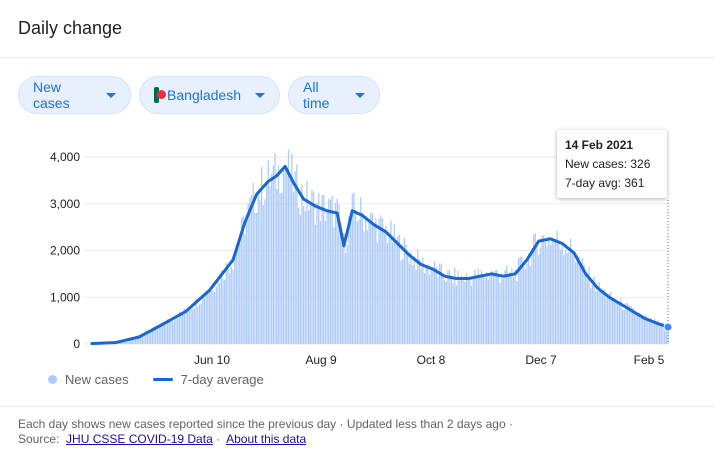  Describe the element at coordinates (65, 157) in the screenshot. I see `y-tick-label: 4,000` at that location.